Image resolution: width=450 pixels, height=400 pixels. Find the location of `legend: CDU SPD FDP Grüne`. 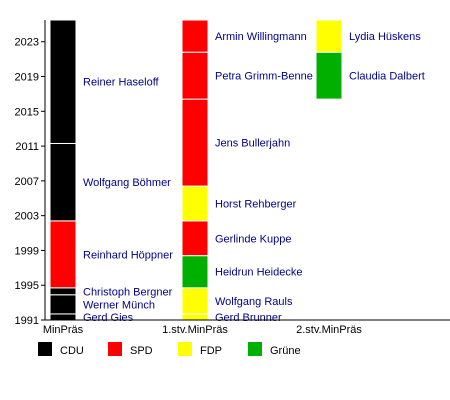

legend: CDU SPD FDP Grüne is located at coordinates (169, 349).